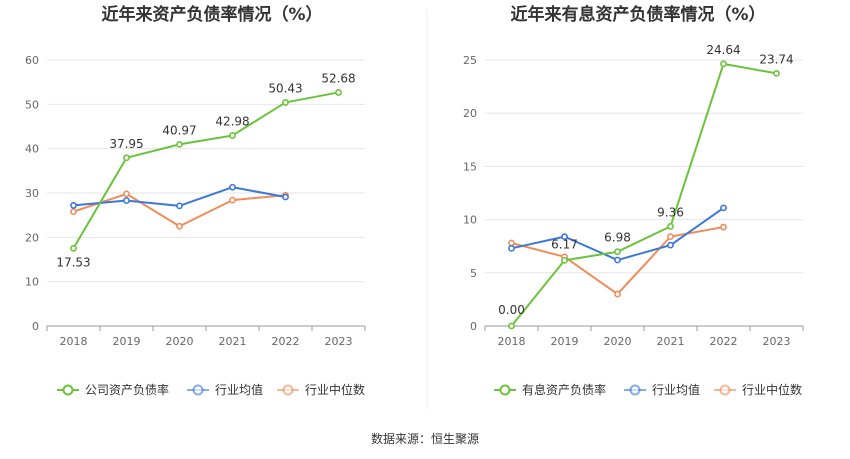  I want to click on data-label: 24.64, so click(723, 50).